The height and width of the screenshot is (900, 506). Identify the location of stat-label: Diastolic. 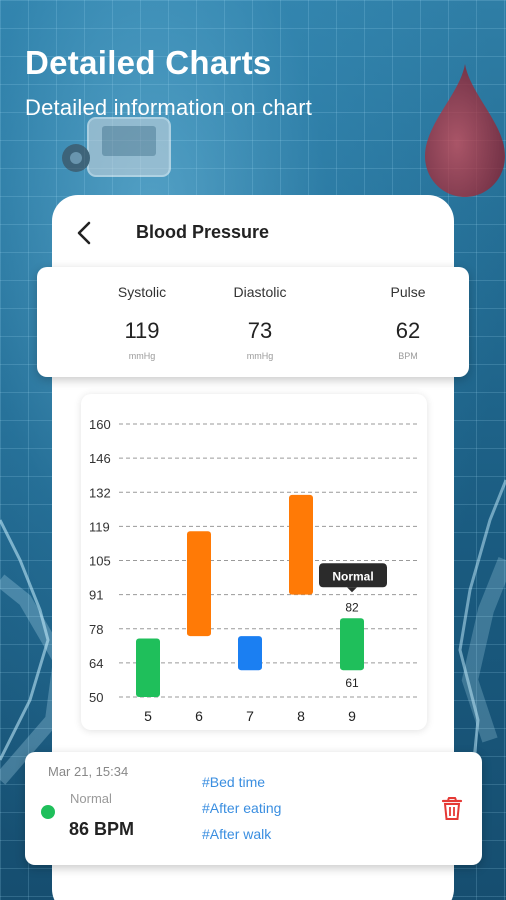
(260, 292).